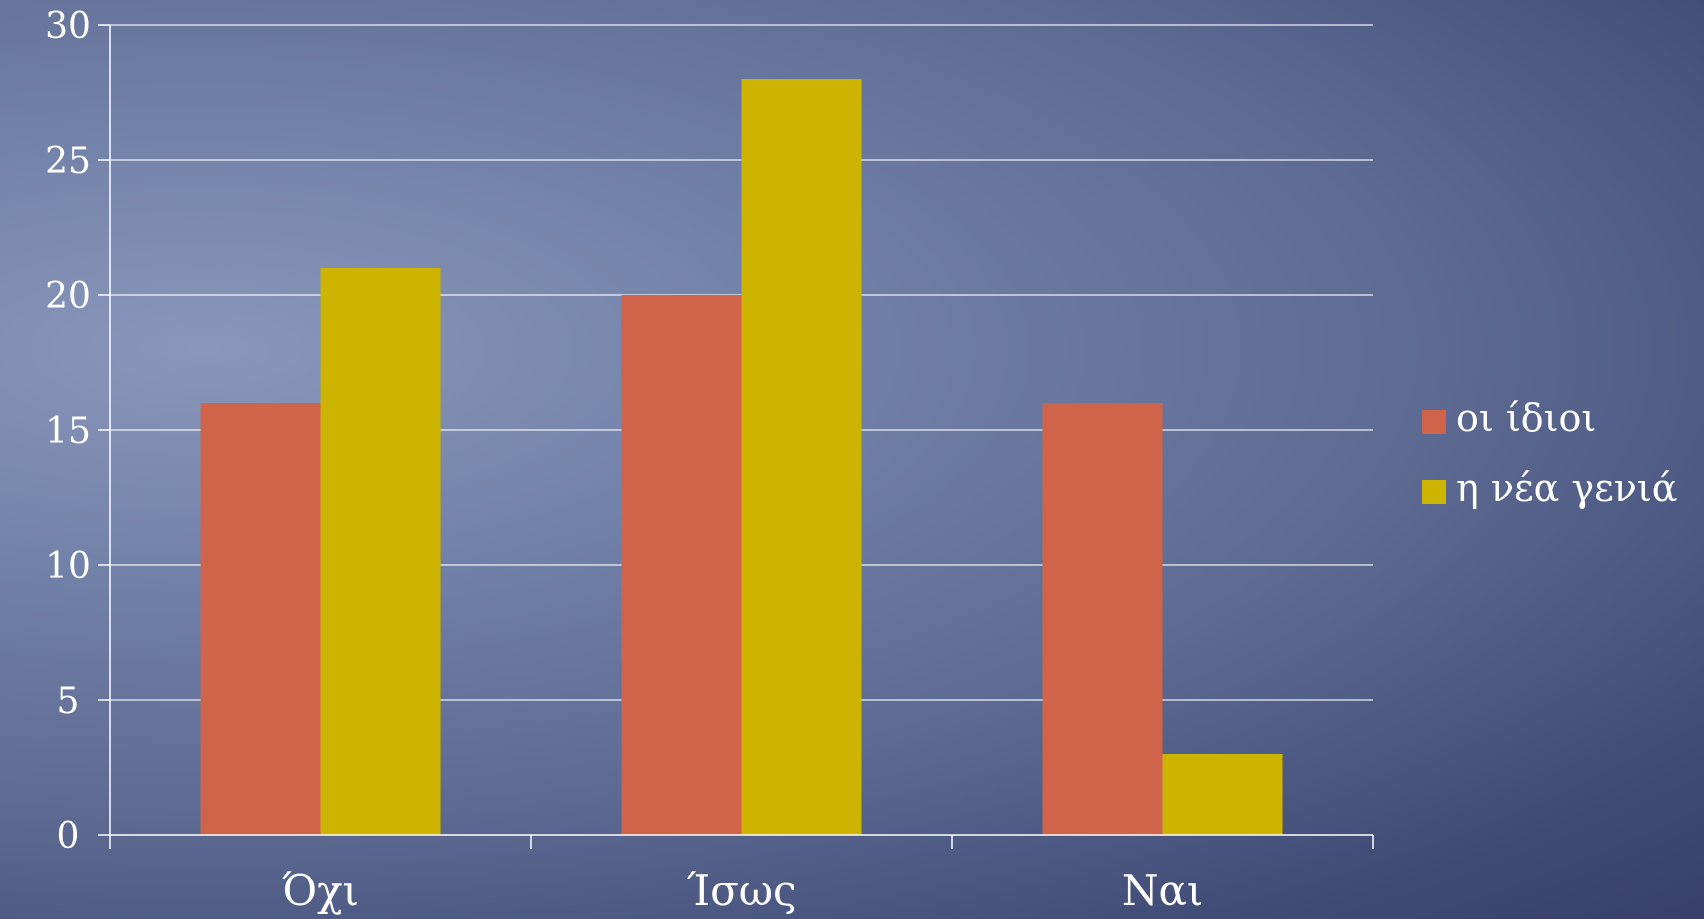 The width and height of the screenshot is (1704, 919). What do you see at coordinates (320, 890) in the screenshot?
I see `category-label: Όχι` at bounding box center [320, 890].